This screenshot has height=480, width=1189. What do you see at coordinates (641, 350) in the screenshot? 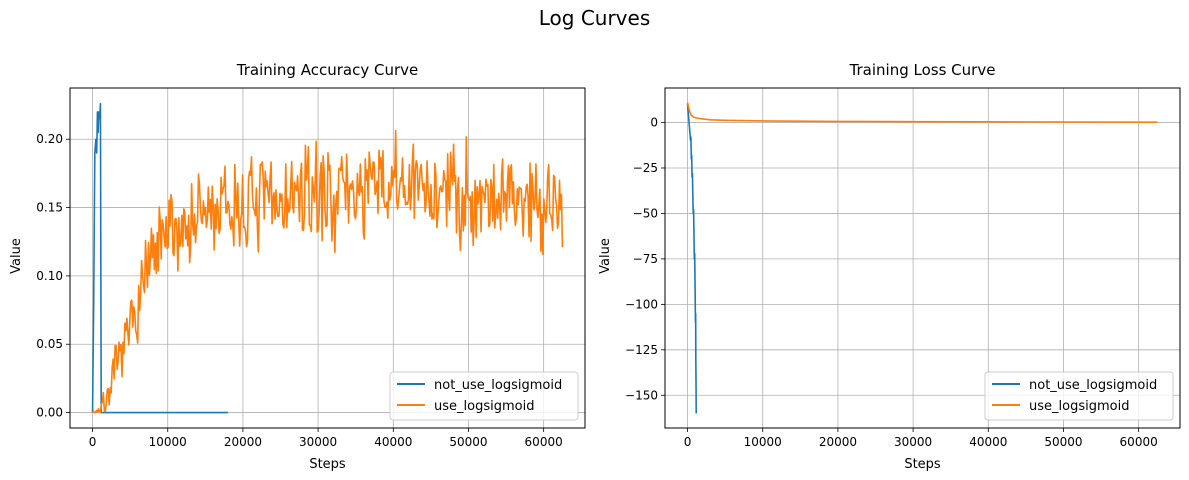
I see `loss-y-tick-label: −125` at bounding box center [641, 350].